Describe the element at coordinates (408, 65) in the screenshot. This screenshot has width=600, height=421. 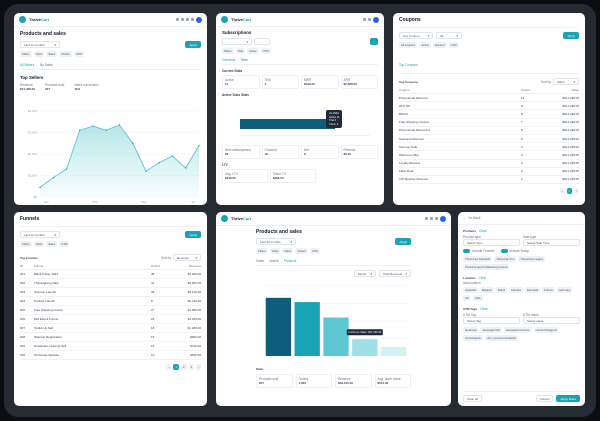
I see `tab-top-coupons: Top Coupons` at that location.